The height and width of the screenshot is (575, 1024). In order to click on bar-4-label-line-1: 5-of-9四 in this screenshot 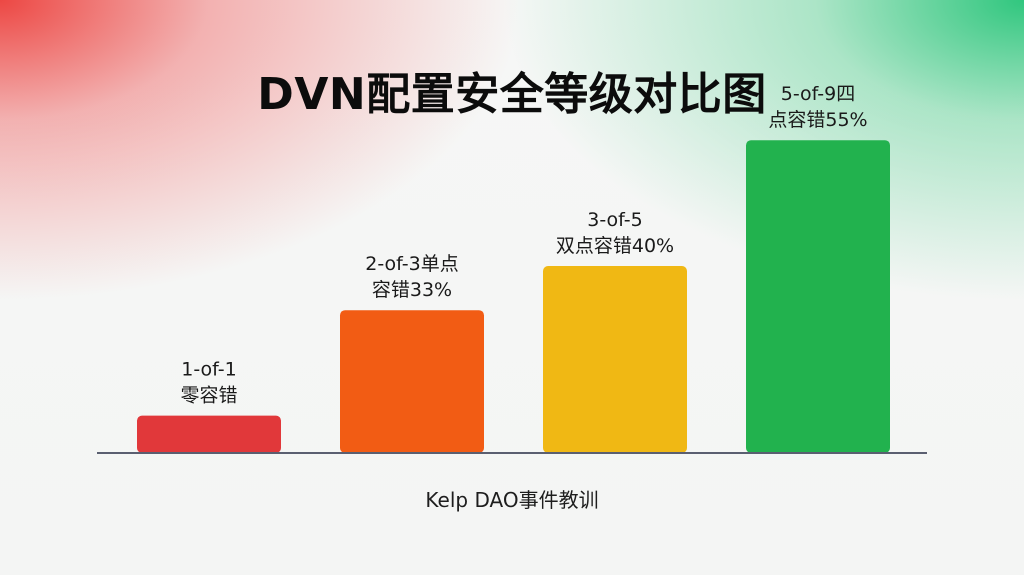, I will do `click(818, 94)`.